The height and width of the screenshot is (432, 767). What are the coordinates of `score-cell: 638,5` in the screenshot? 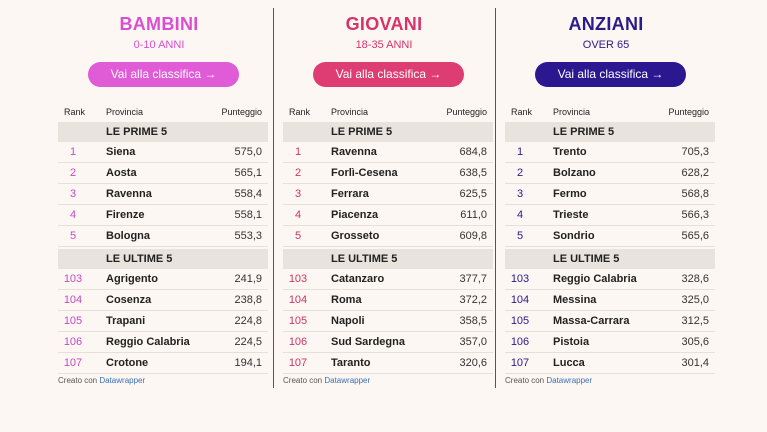 It's located at (473, 173).